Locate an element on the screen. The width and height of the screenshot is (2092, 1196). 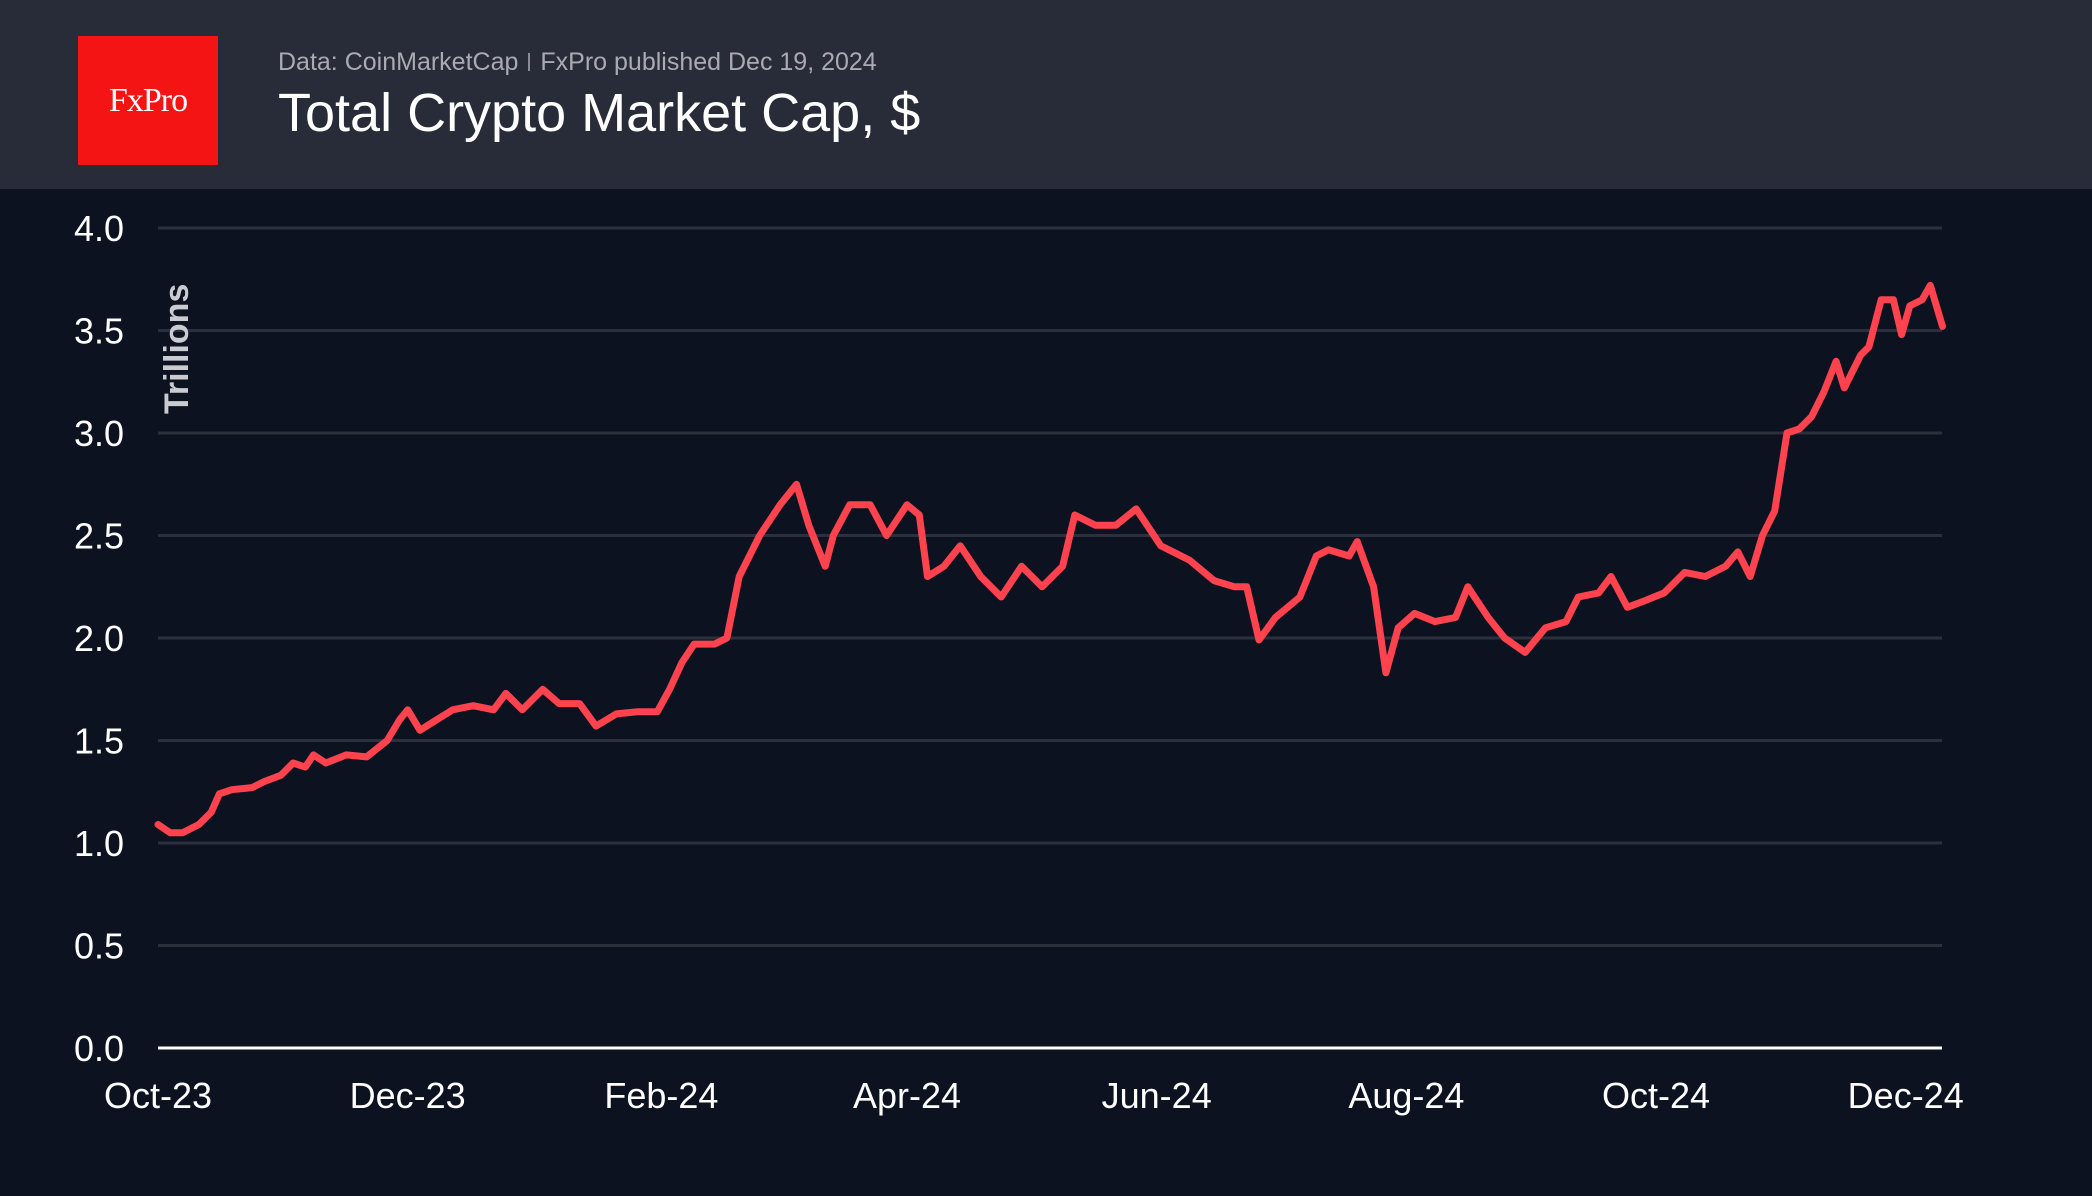
y-axis-label: Trillions is located at coordinates (177, 349).